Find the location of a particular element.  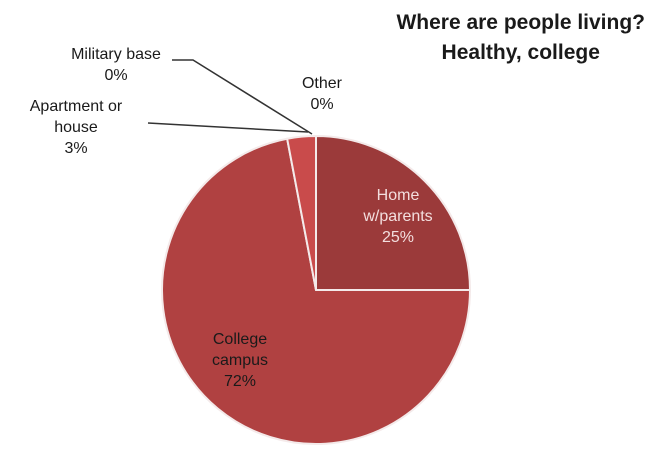

slice-name-label-1: campus is located at coordinates (240, 360).